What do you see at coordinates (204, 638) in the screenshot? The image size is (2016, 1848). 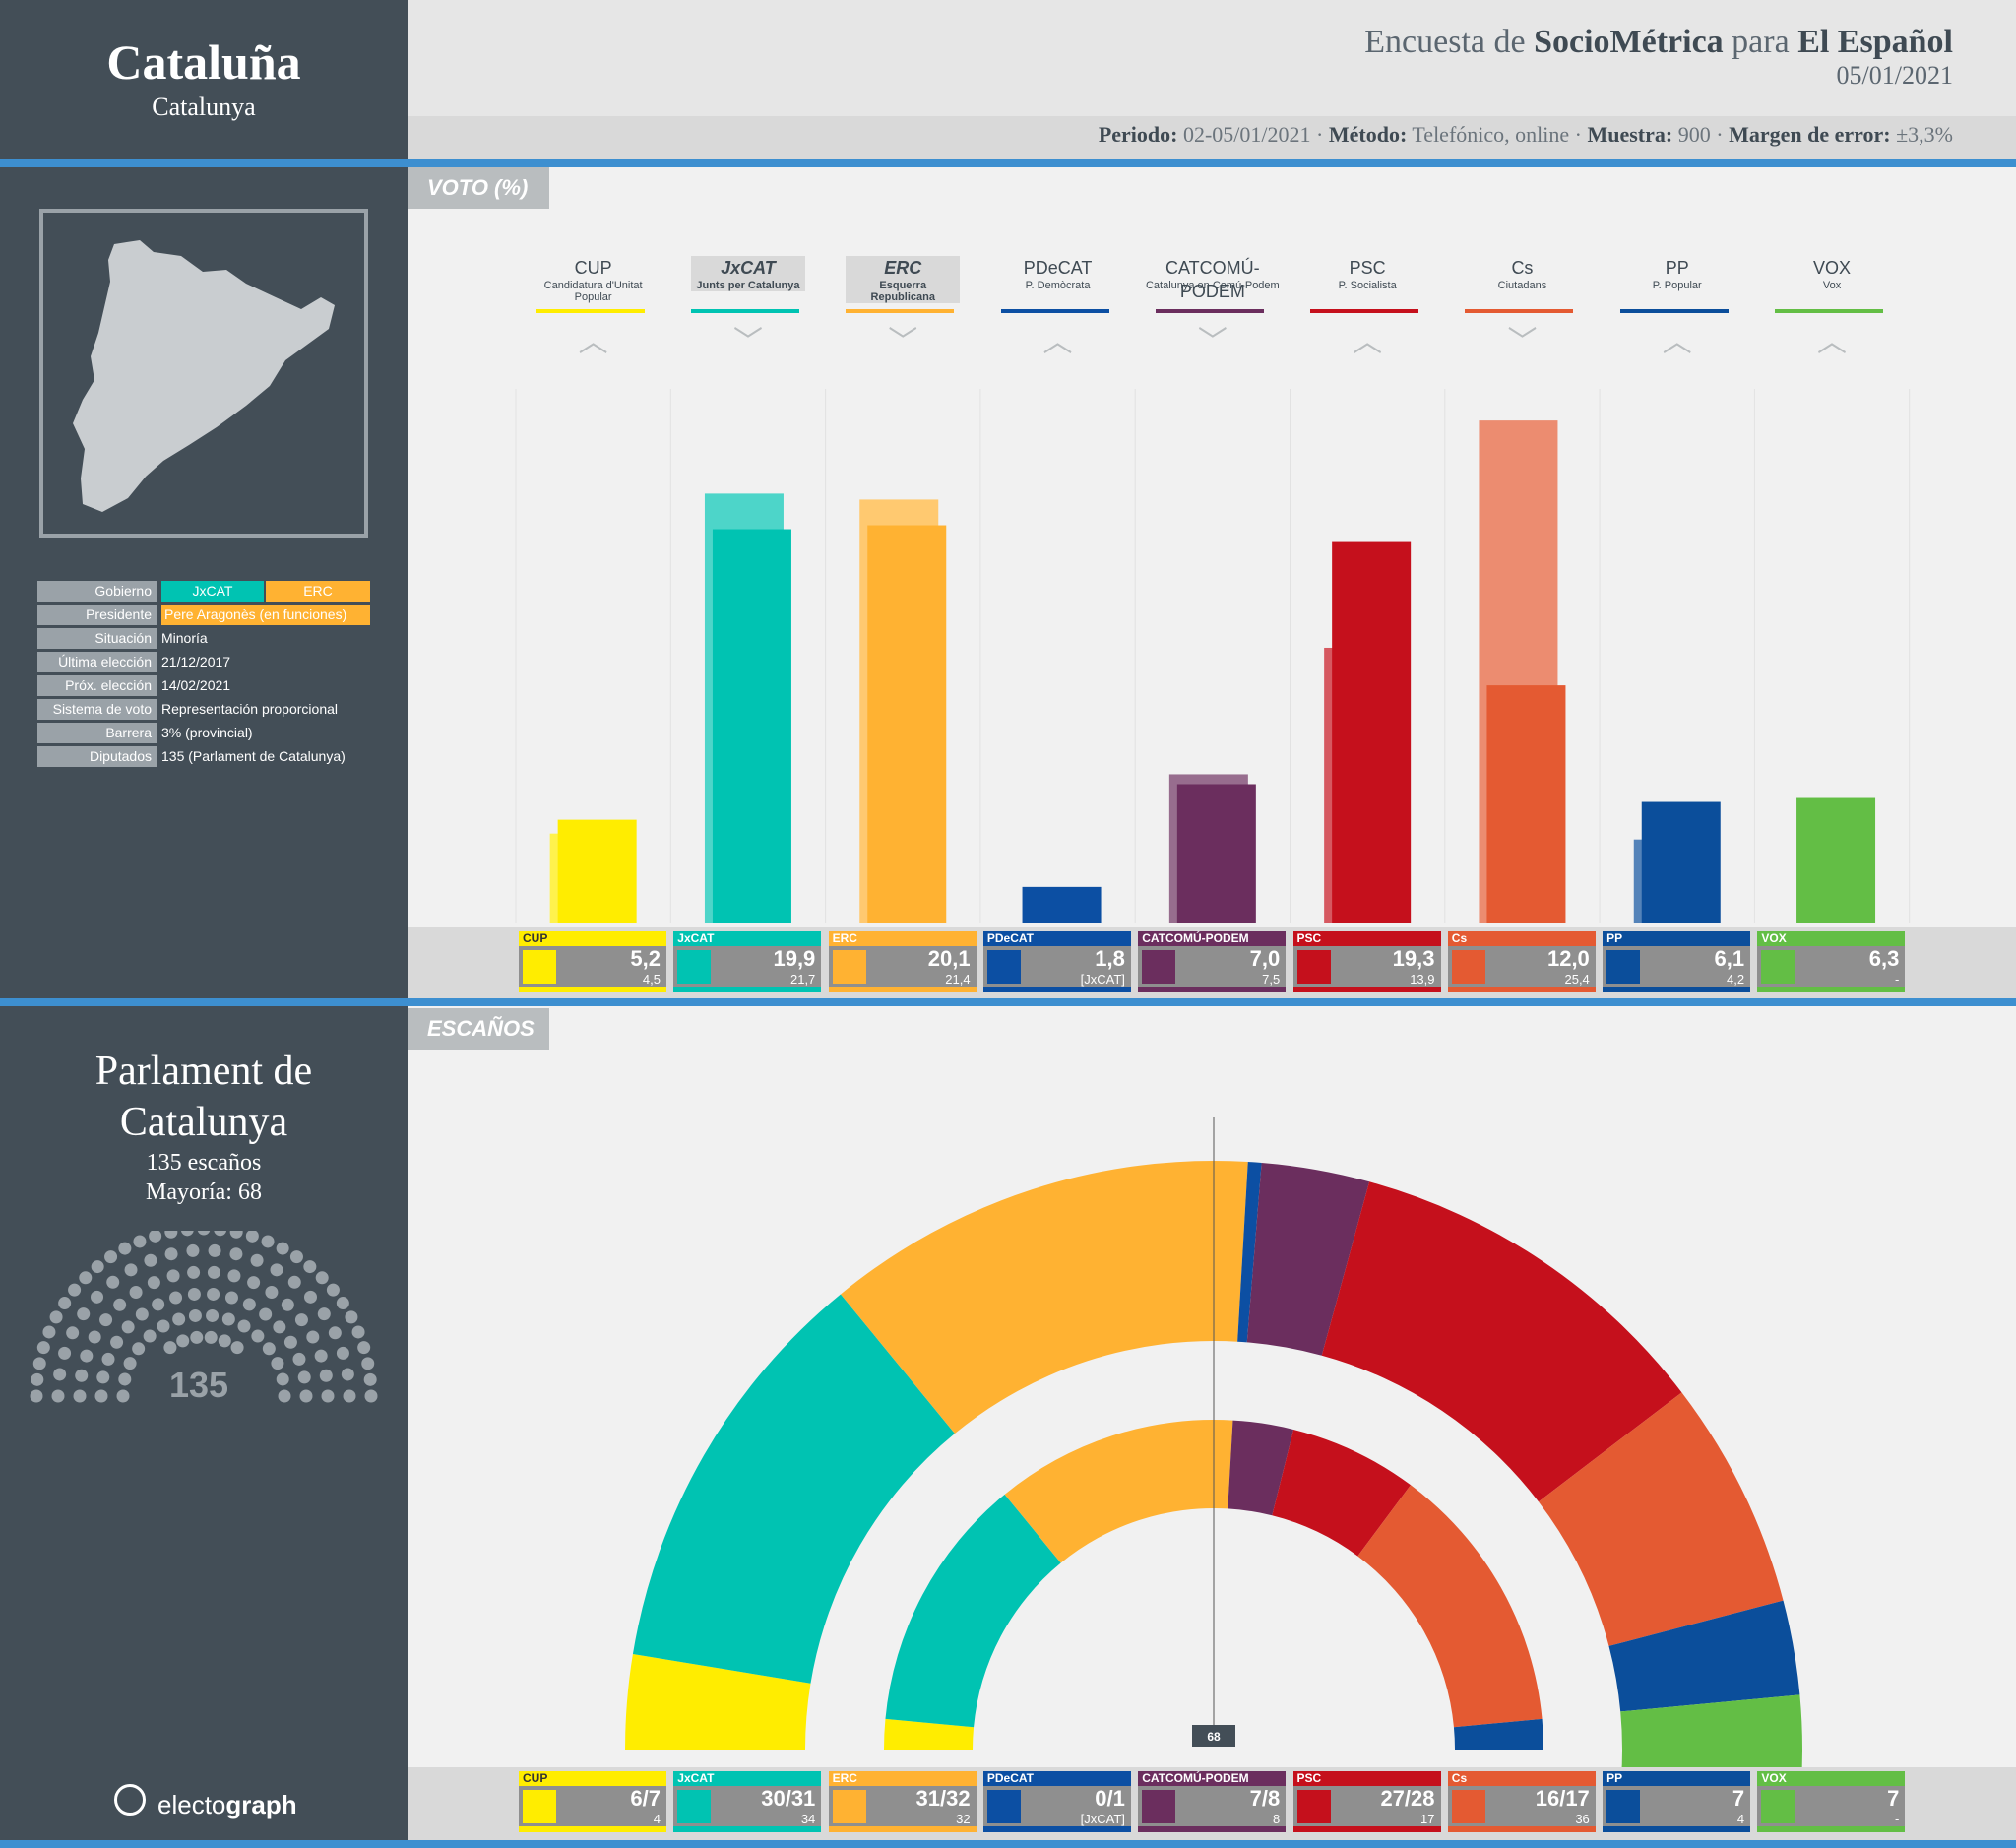 I see `info-situation: Situación Minoría` at bounding box center [204, 638].